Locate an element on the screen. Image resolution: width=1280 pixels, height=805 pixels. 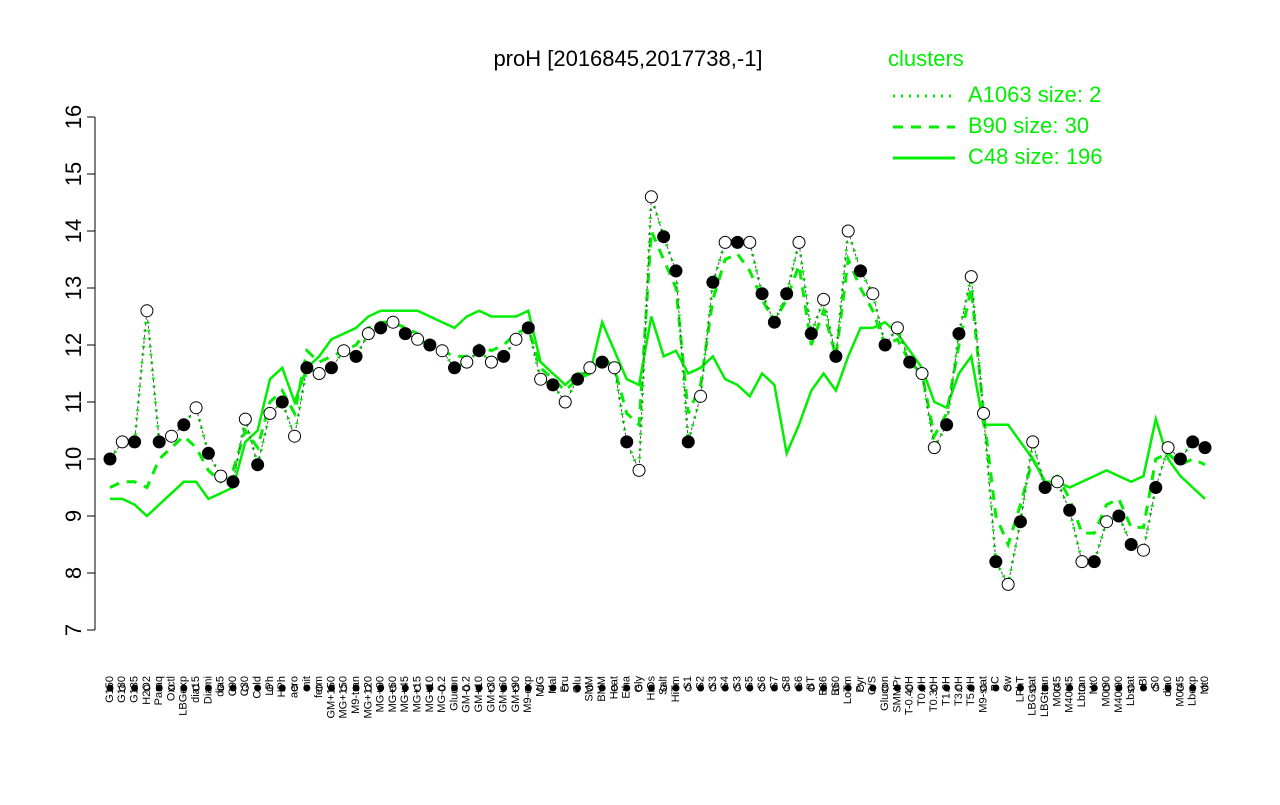
x-tick-label: MG+45 is located at coordinates (405, 694).